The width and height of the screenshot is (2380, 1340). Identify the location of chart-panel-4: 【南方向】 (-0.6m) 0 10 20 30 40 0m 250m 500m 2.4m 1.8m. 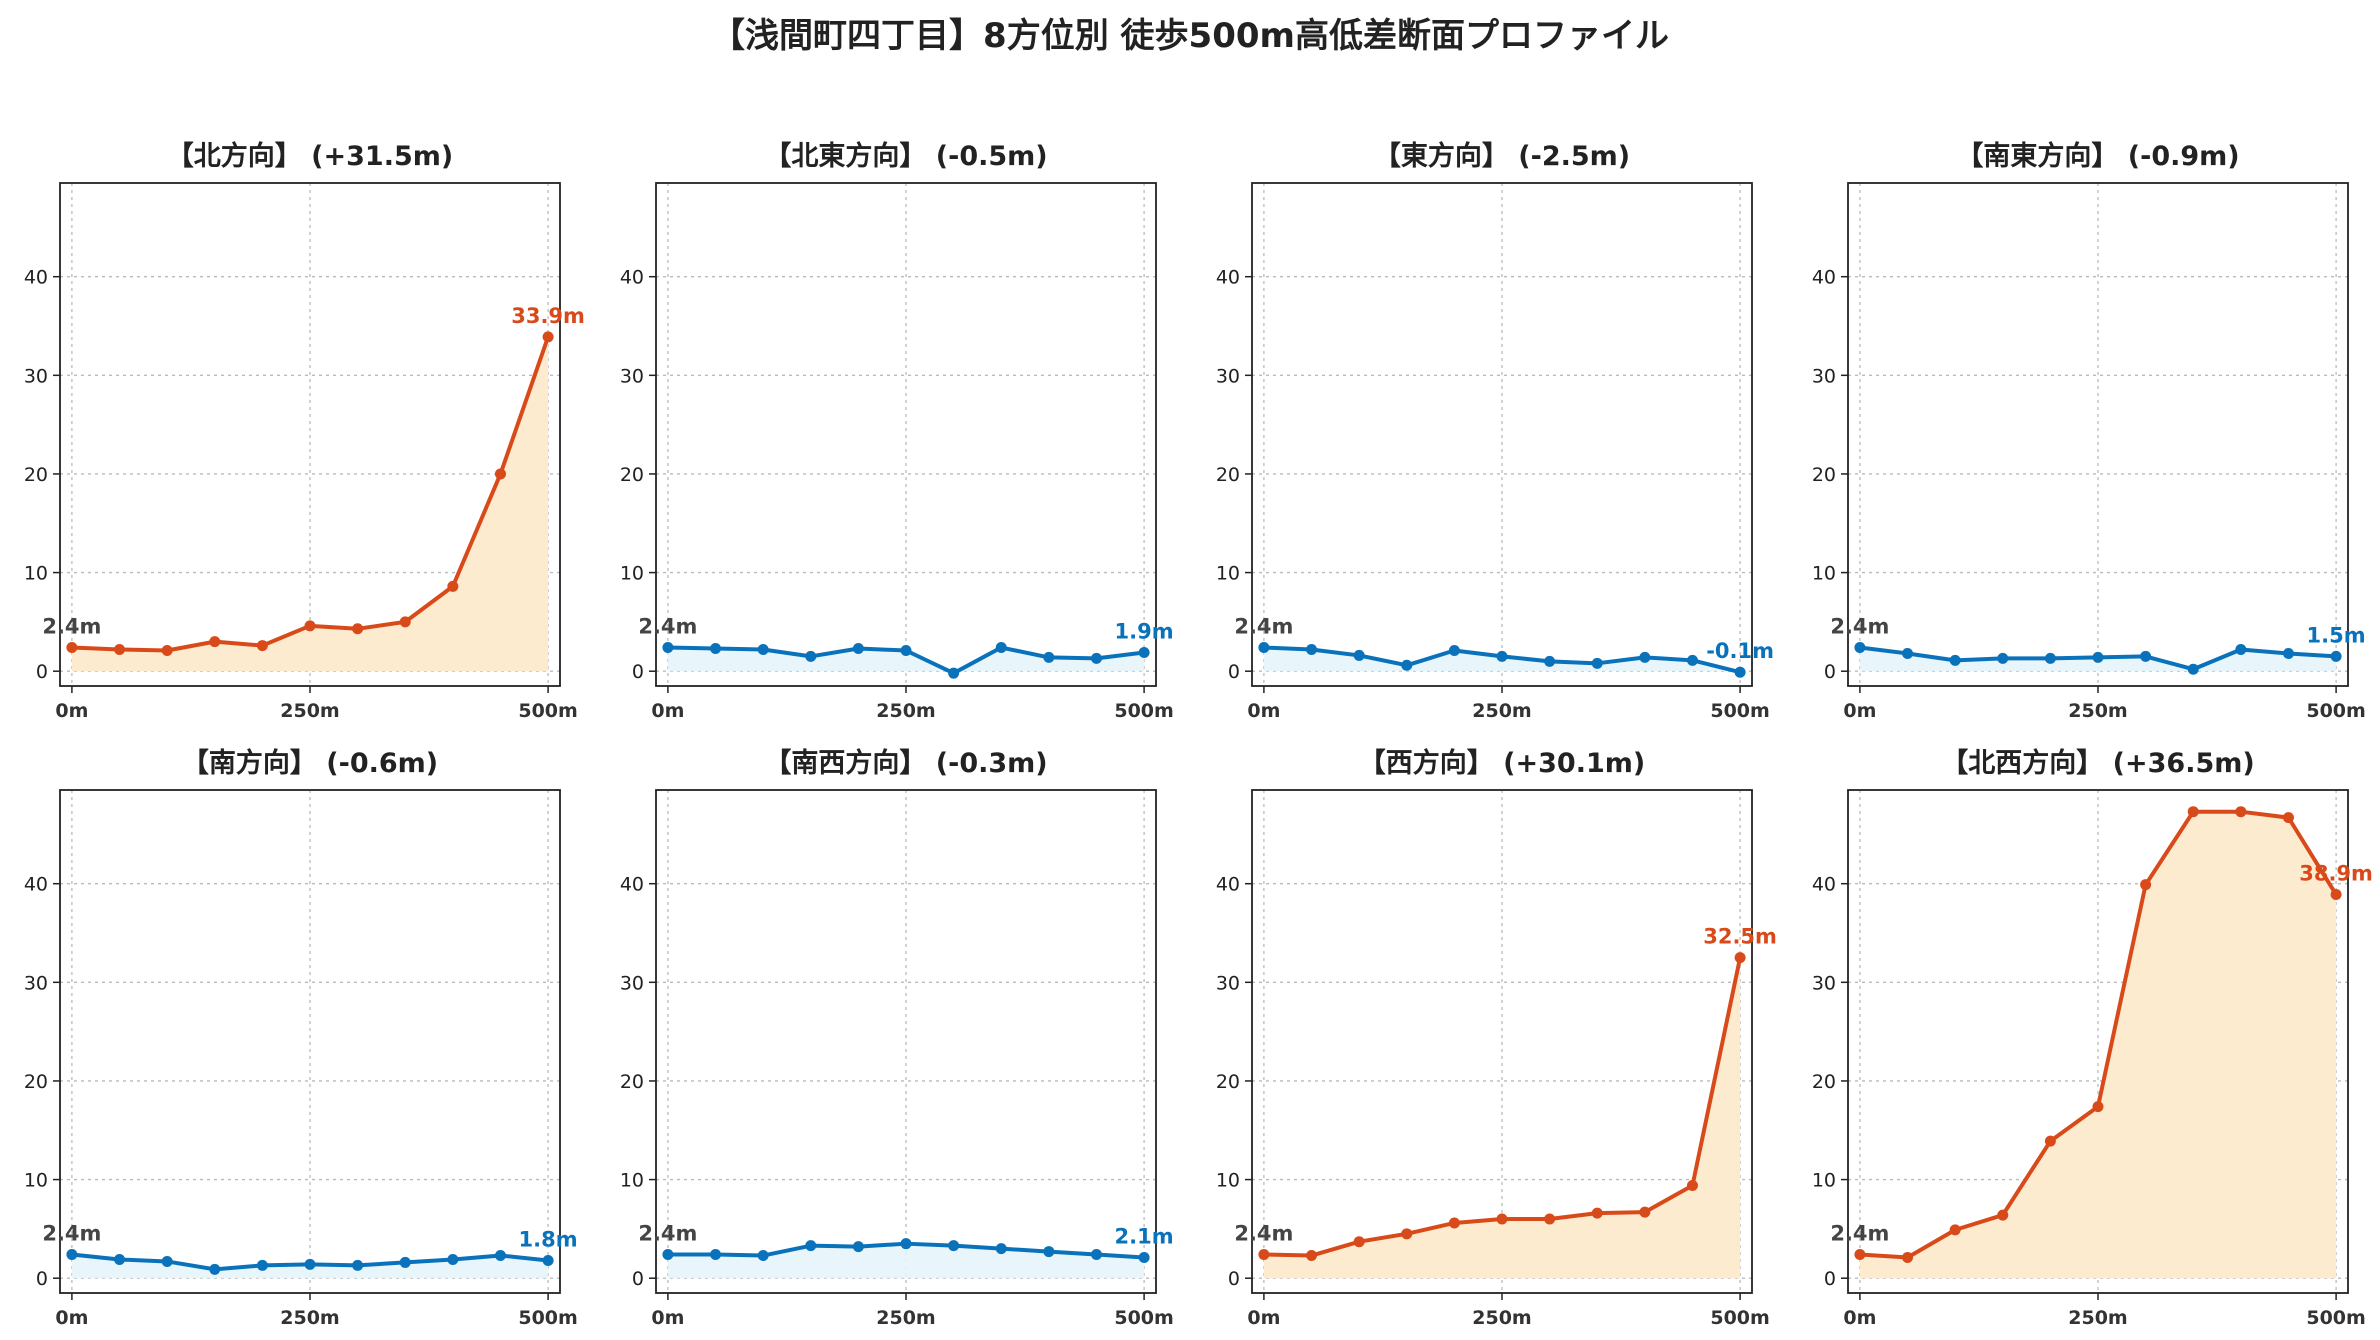
(301, 1038).